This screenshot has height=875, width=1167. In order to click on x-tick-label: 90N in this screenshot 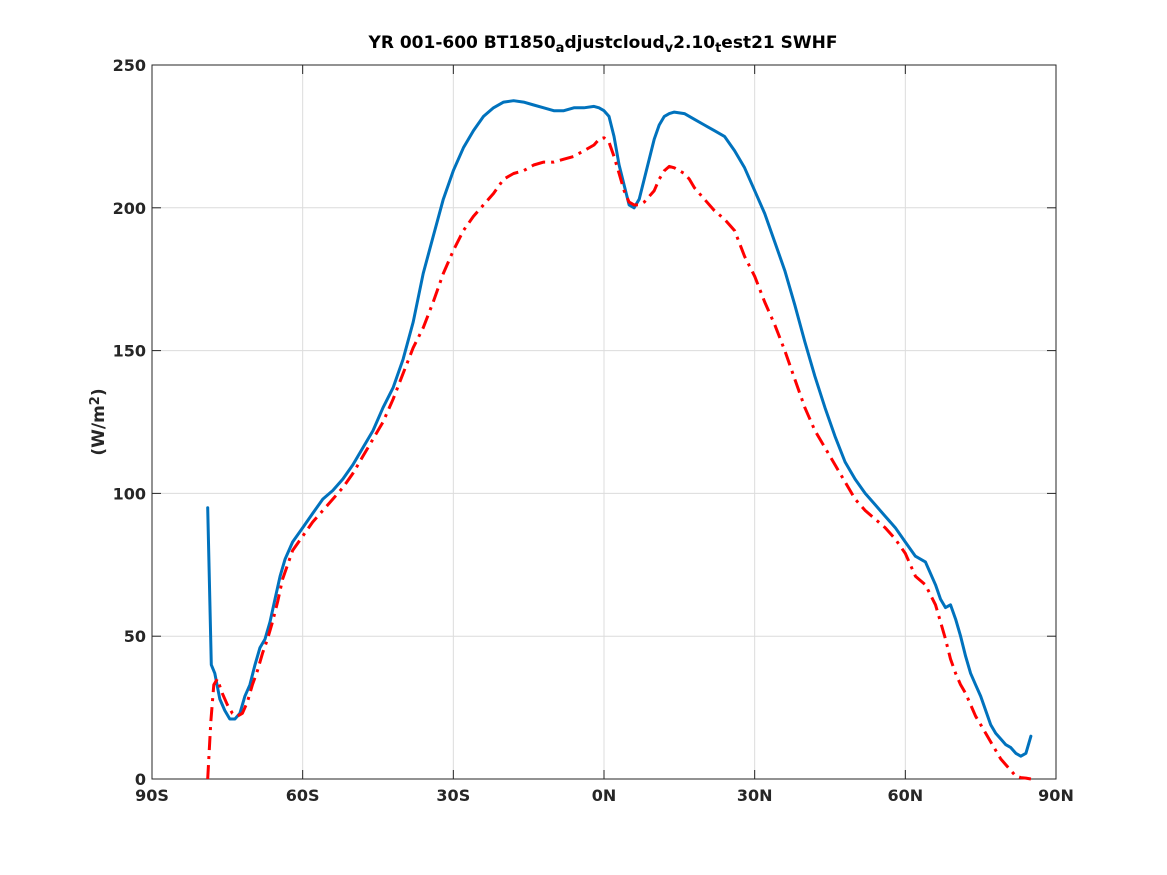, I will do `click(1056, 795)`.